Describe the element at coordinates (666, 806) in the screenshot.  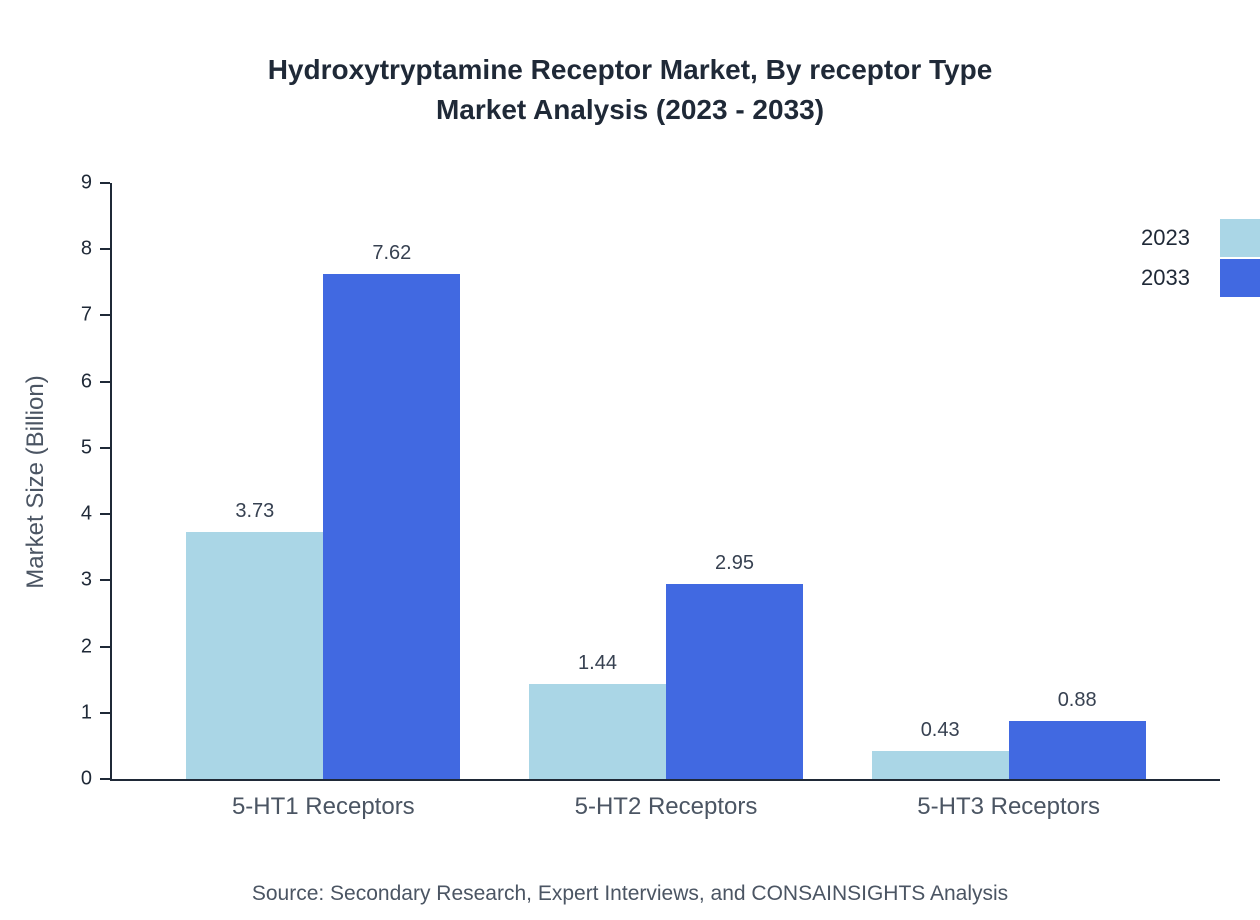
I see `x-axis-label: 5-HT2 Receptors` at that location.